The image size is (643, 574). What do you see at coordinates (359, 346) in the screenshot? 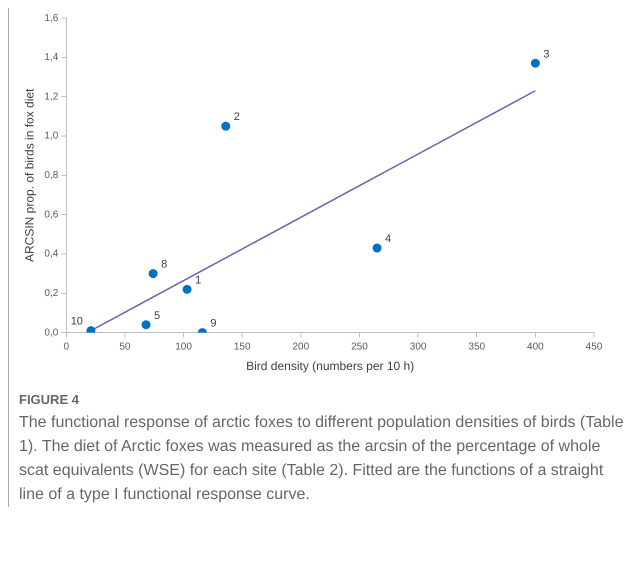
I see `x-tick-label: 250` at bounding box center [359, 346].